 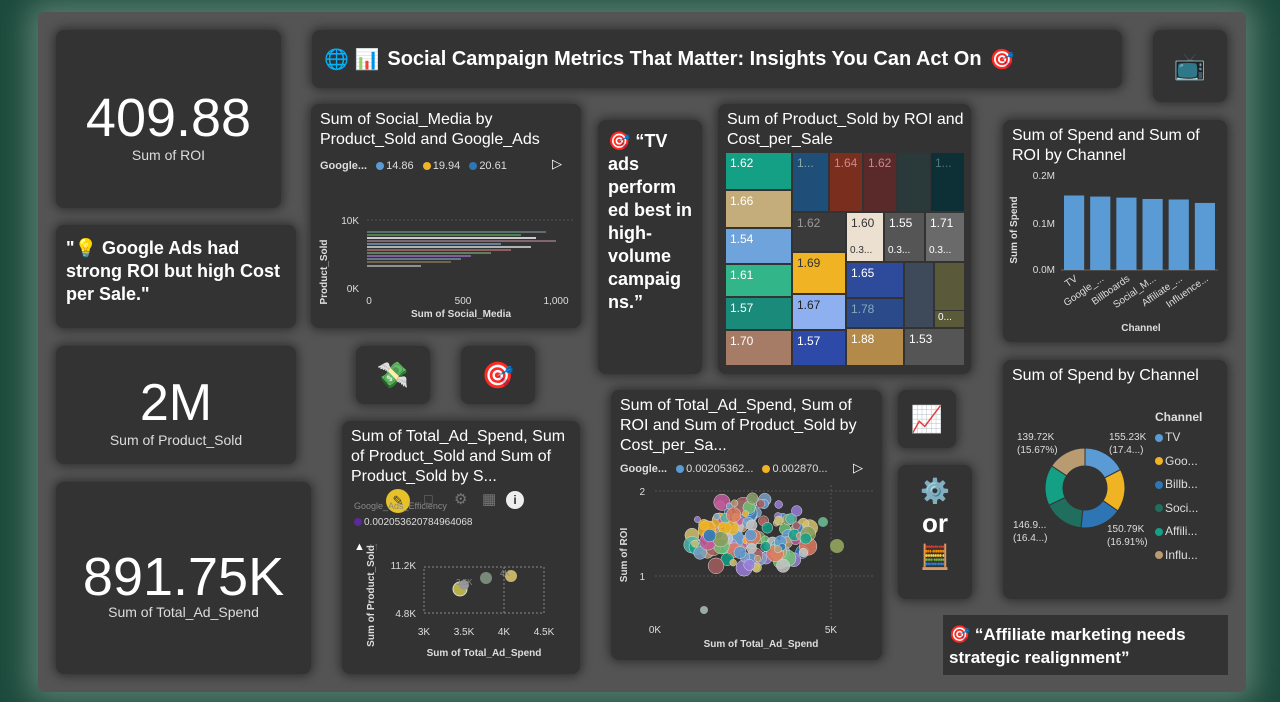 What do you see at coordinates (176, 405) in the screenshot?
I see `kpi-product-sold-card: 2M Sum of Product_Sold` at bounding box center [176, 405].